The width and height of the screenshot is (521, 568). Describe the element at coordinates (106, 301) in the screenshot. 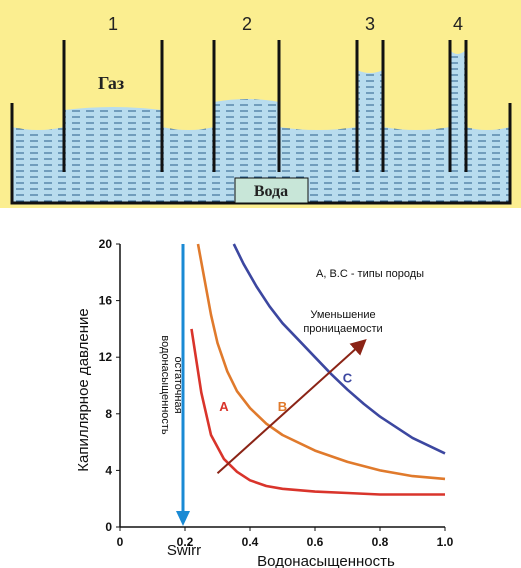

I see `y-tick-label: 16` at that location.